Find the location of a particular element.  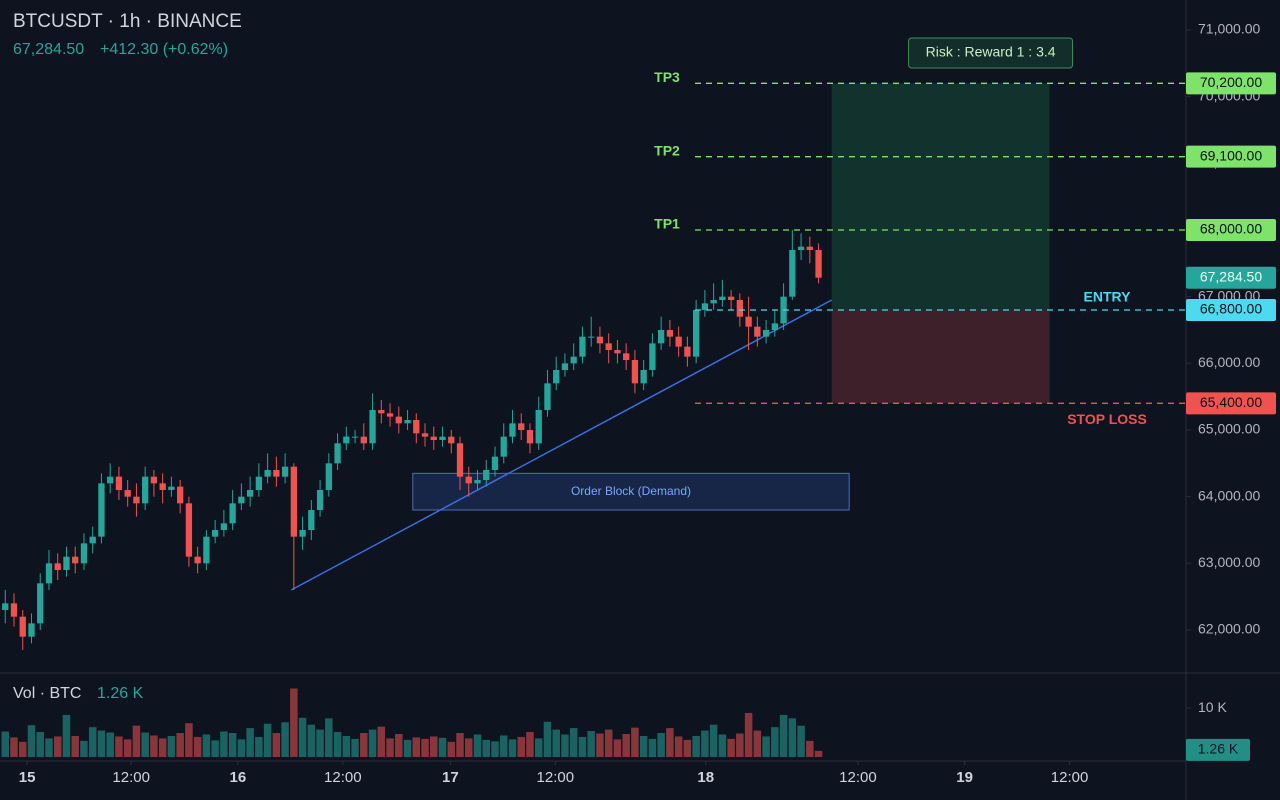

symbol-title: BTCUSDT · 1h · BINANCE is located at coordinates (127, 21).